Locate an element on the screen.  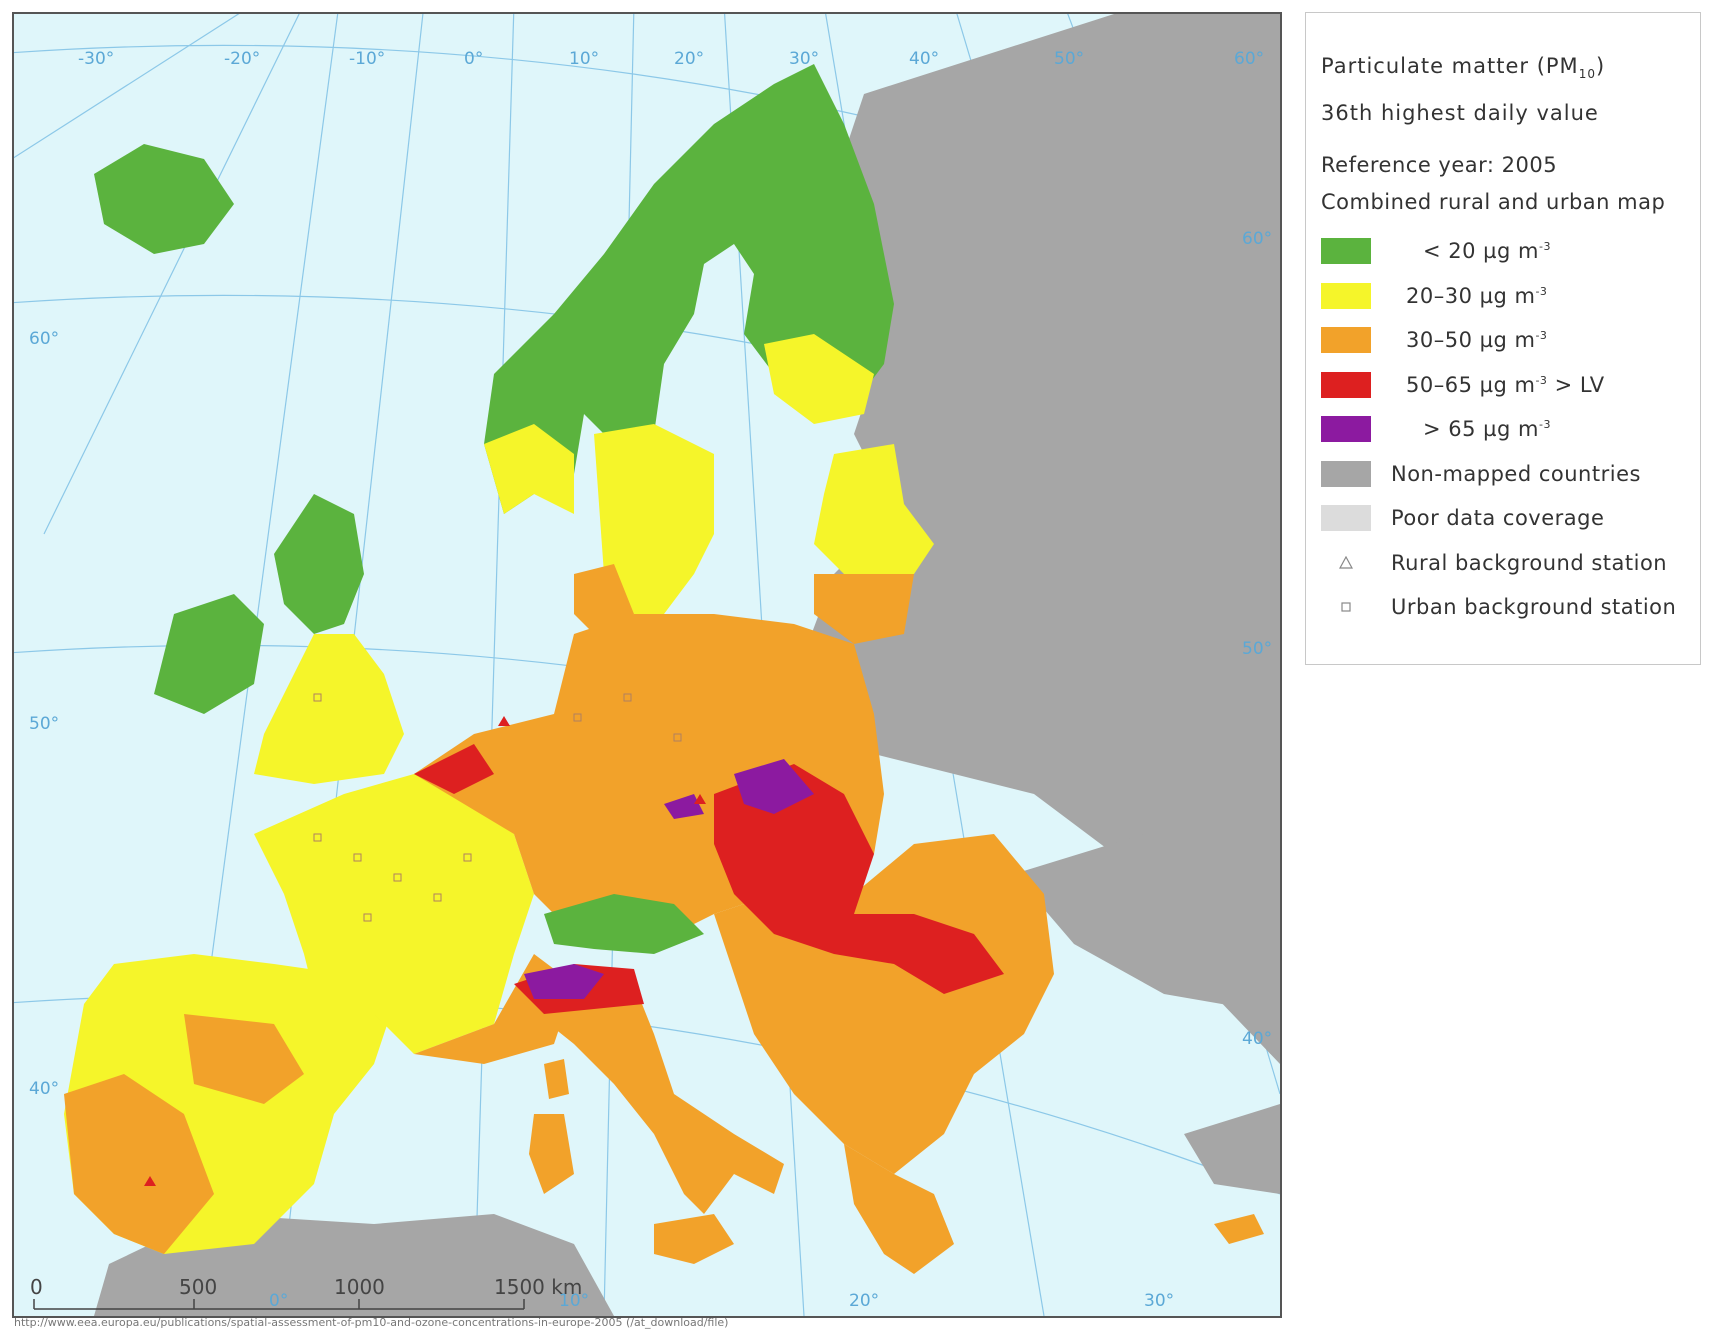
legend-symbol-label: Rural background station is located at coordinates (1529, 562).